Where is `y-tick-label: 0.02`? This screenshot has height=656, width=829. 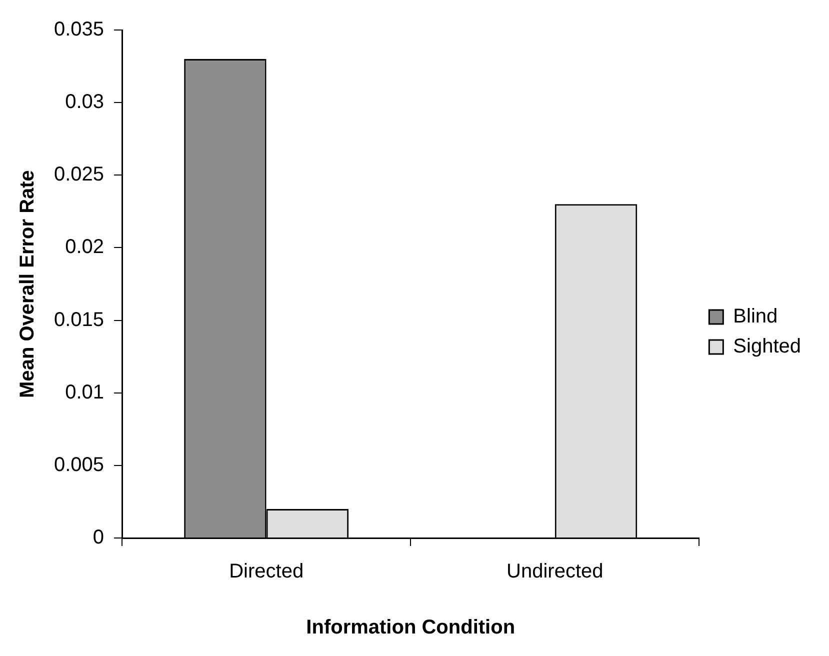 y-tick-label: 0.02 is located at coordinates (84, 247).